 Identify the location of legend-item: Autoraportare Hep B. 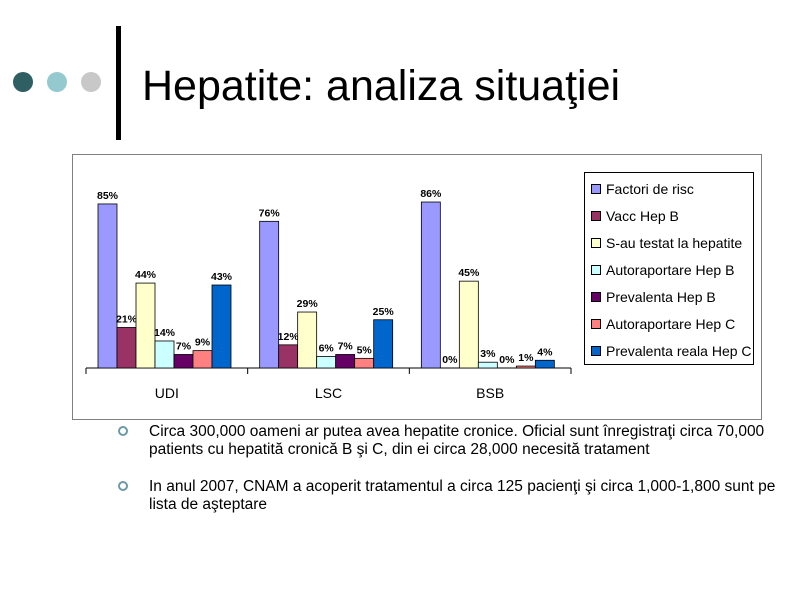
(662, 270).